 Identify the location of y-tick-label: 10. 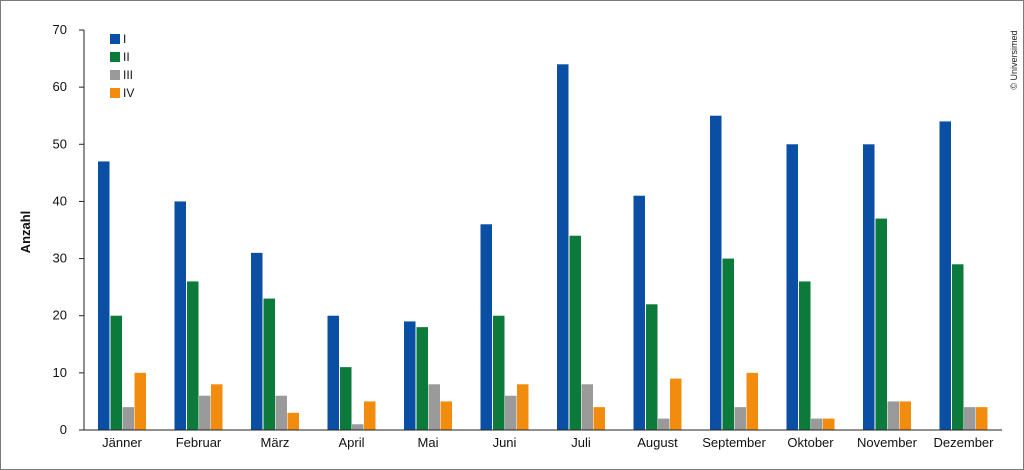
(60, 372).